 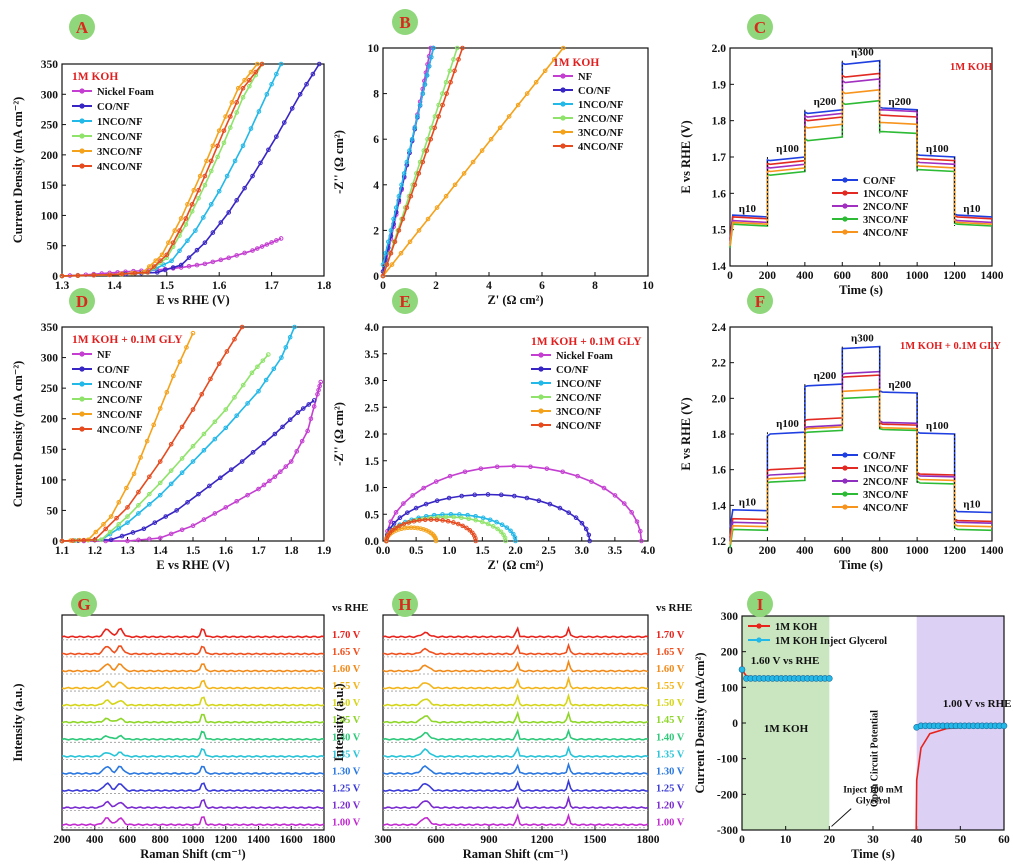 What do you see at coordinates (50, 216) in the screenshot?
I see `y-tick-label: 100` at bounding box center [50, 216].